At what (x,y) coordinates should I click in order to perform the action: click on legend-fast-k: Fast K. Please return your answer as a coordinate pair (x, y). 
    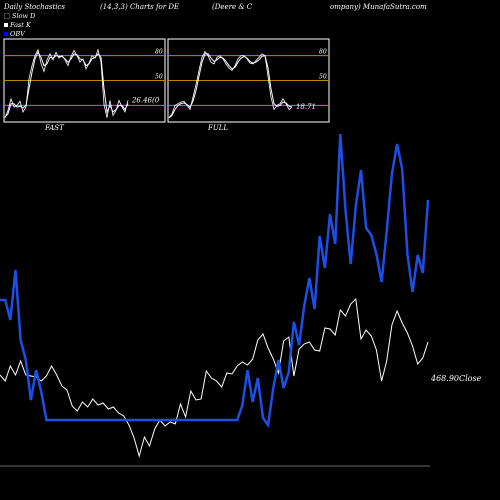
    Looking at the image, I should click on (17, 25).